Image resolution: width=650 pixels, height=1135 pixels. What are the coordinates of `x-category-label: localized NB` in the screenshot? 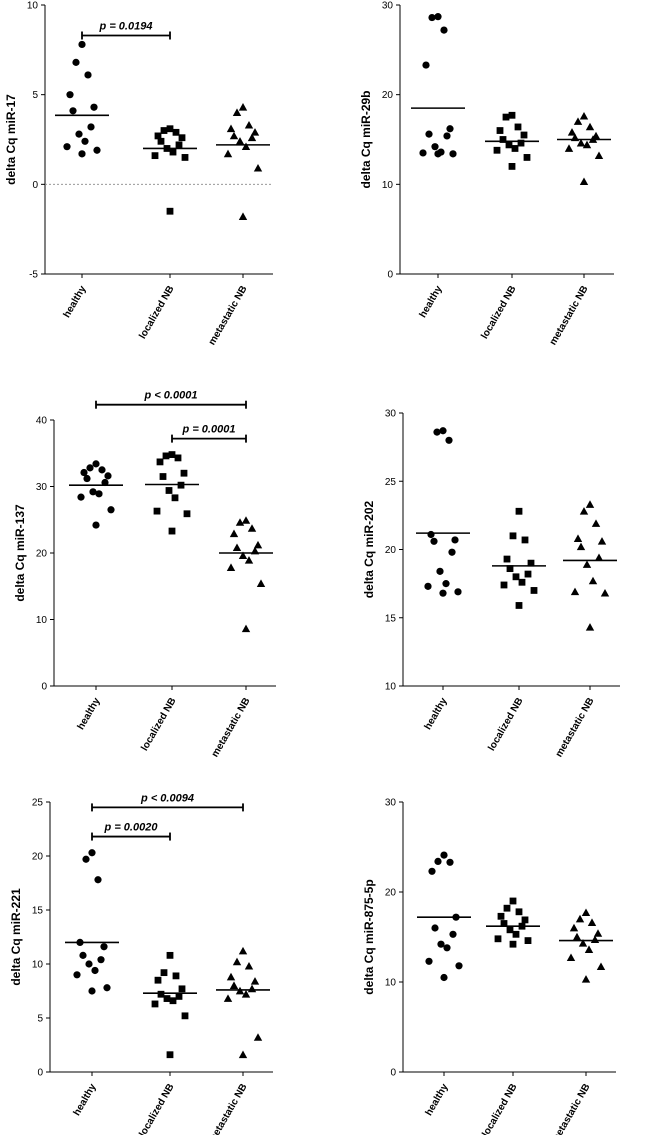 It's located at (505, 724).